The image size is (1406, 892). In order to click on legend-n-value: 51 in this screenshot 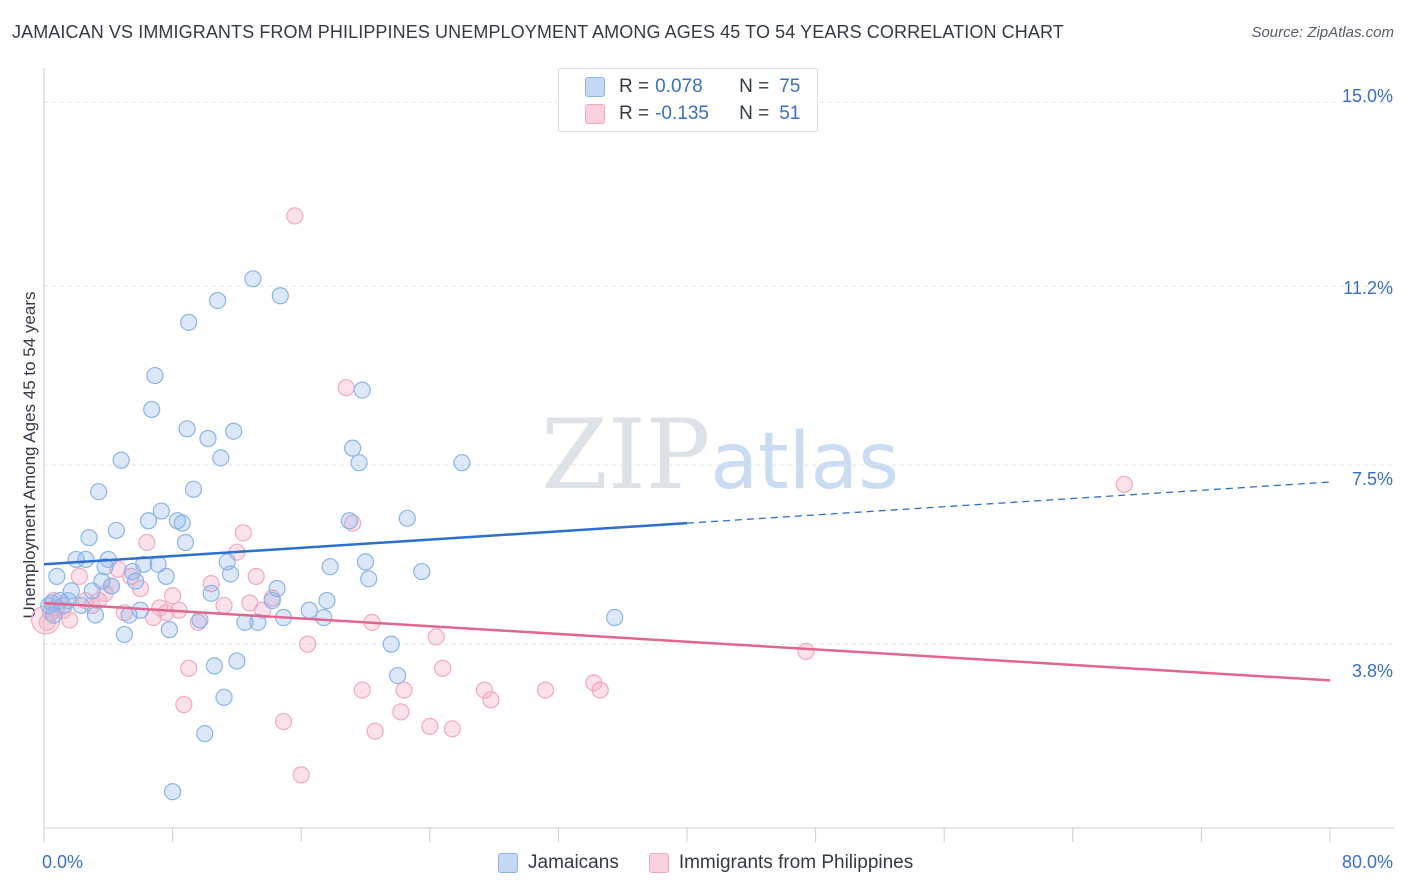, I will do `click(790, 113)`.